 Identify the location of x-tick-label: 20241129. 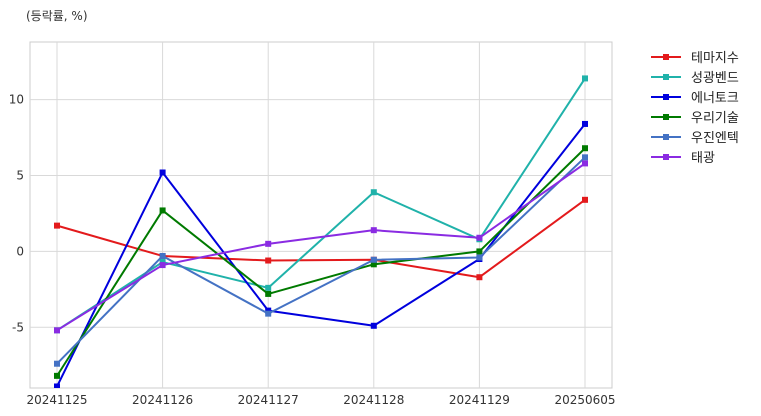
(479, 400).